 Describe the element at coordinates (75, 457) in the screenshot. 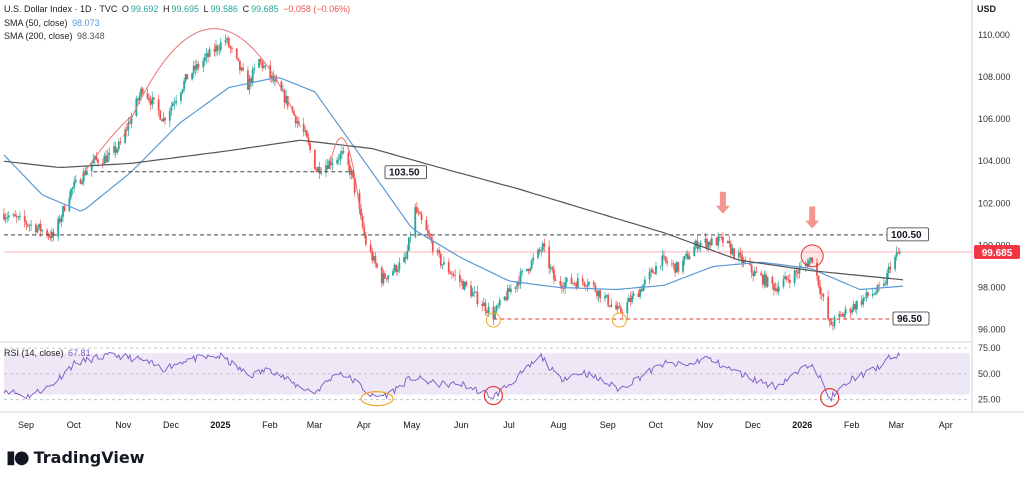

I see `tradingview-logo: ▮● TradingView` at that location.